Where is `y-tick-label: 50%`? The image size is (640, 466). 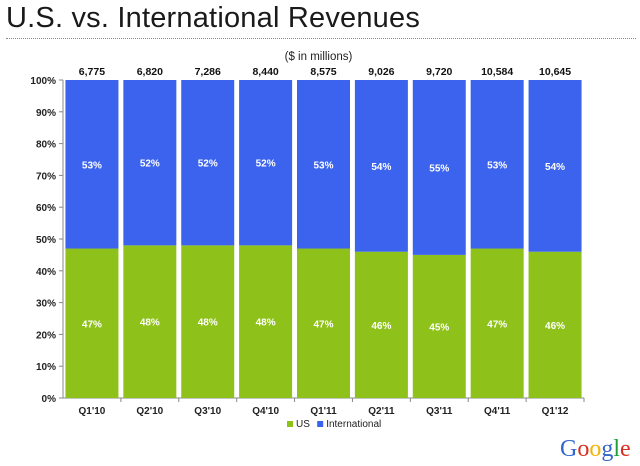
y-tick-label: 50% is located at coordinates (46, 240).